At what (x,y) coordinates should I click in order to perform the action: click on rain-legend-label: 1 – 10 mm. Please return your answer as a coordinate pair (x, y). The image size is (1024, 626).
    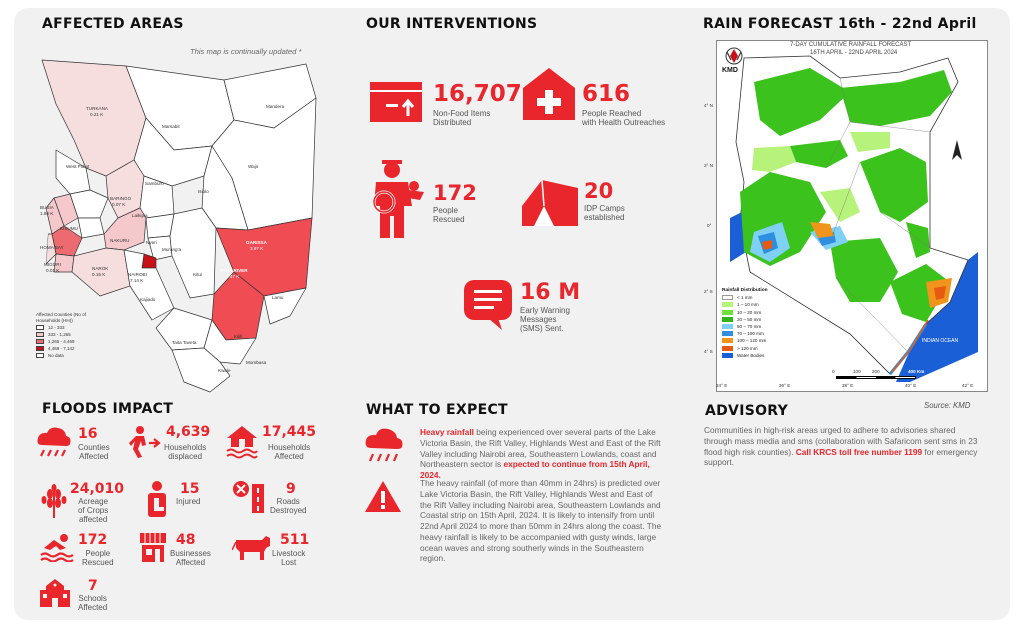
    Looking at the image, I should click on (748, 305).